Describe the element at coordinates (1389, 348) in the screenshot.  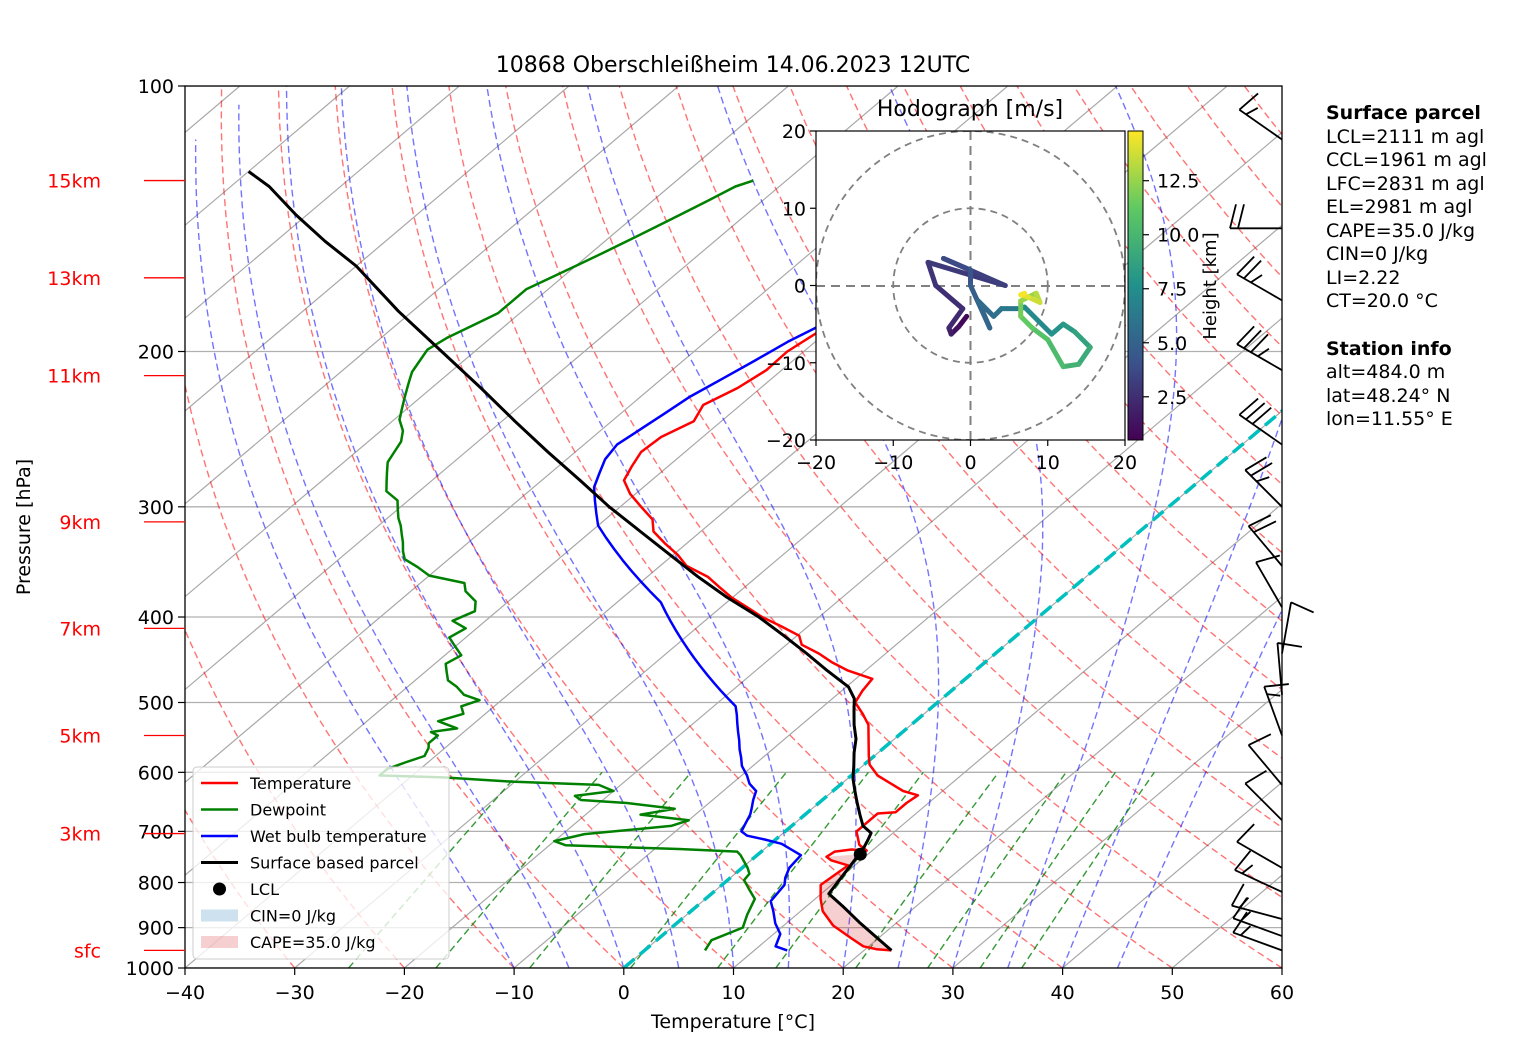
I see `station-info-header: Station info` at that location.